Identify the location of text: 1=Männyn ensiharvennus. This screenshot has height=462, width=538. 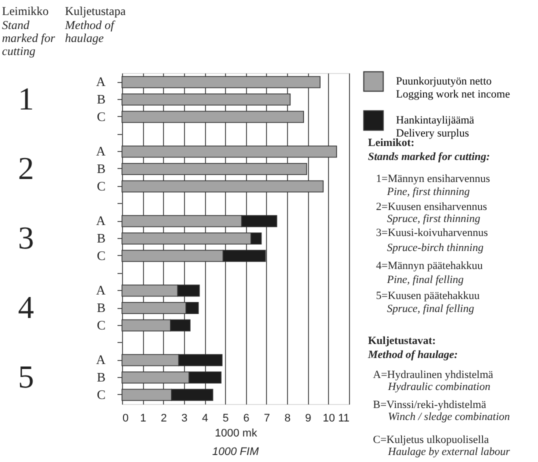
(433, 179).